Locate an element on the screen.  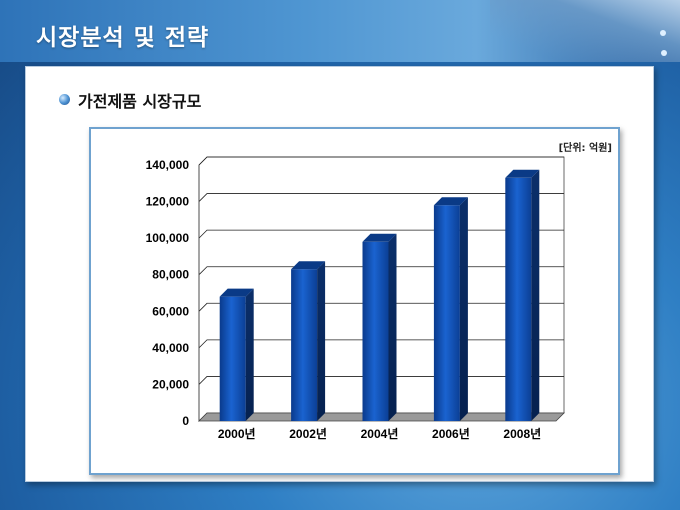
y-tick-label: 80,000 is located at coordinates (170, 275).